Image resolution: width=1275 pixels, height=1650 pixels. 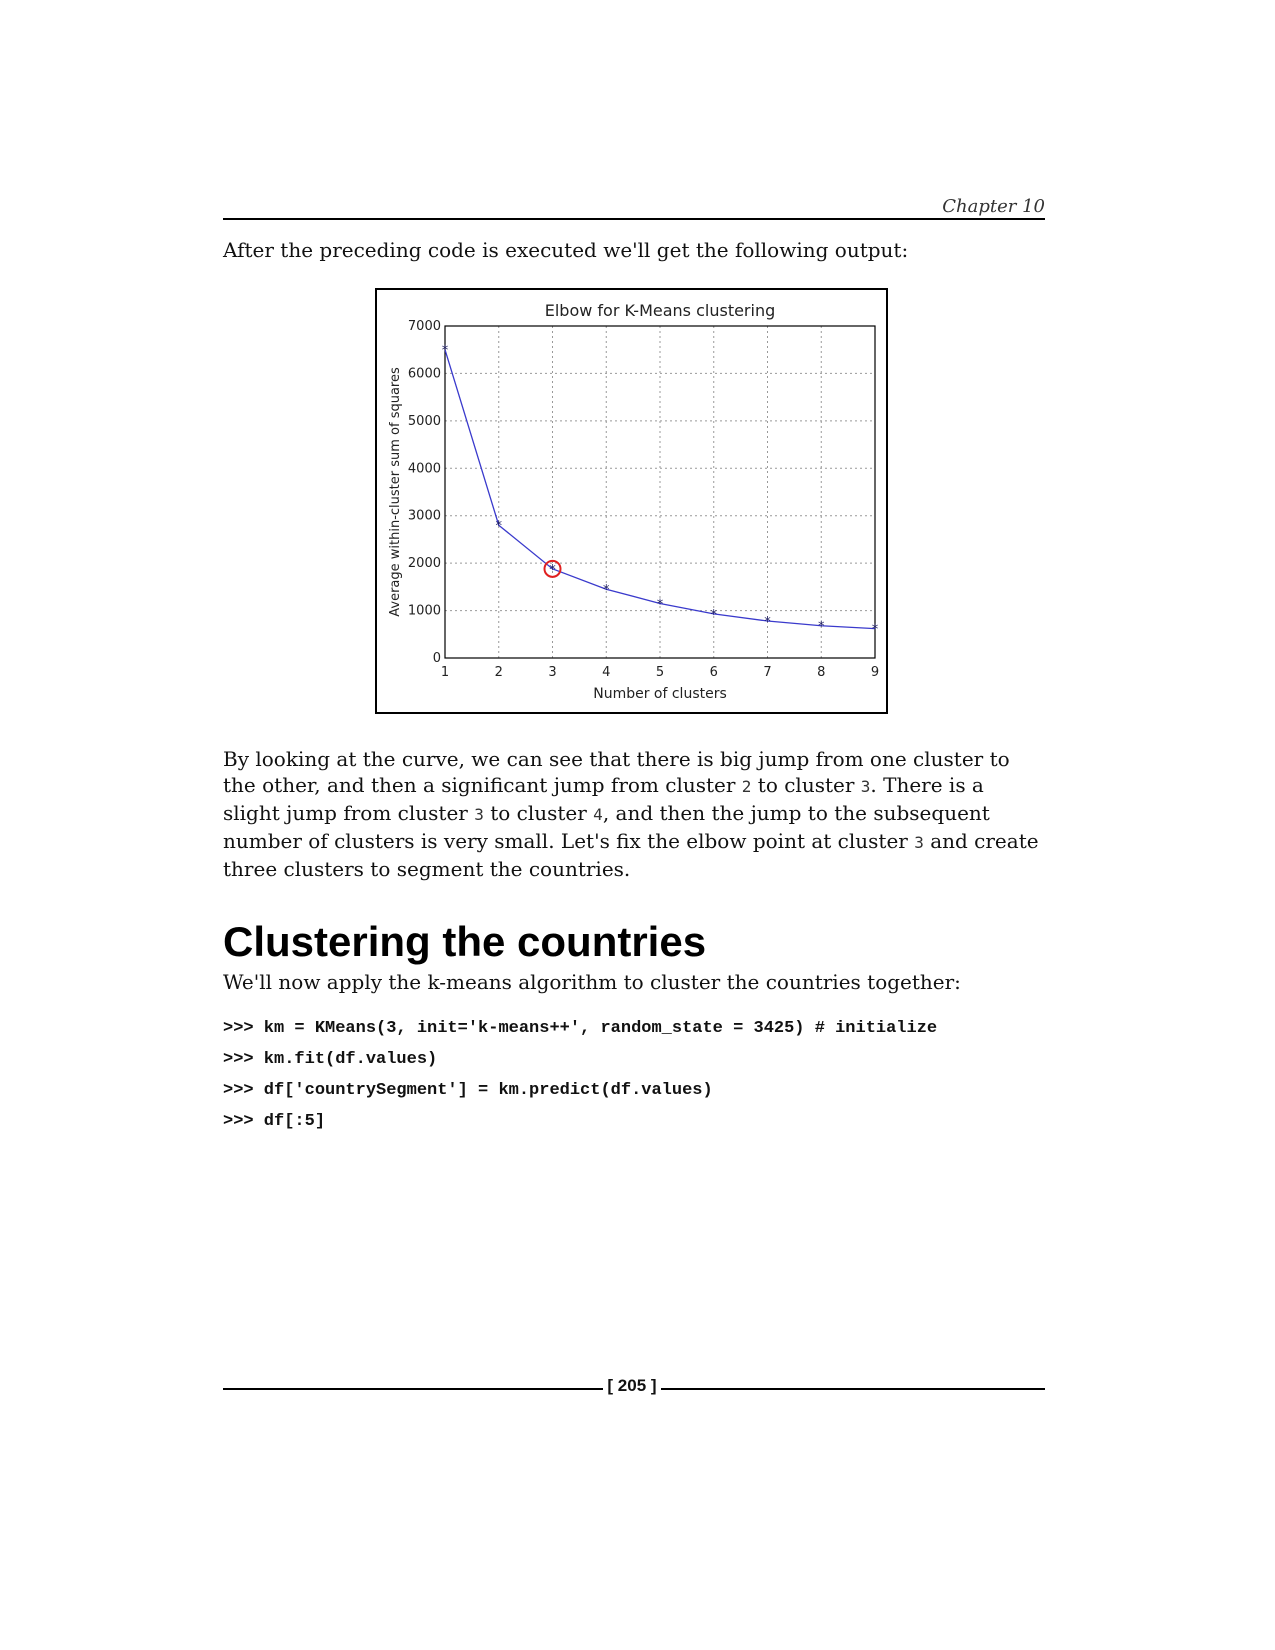 What do you see at coordinates (875, 672) in the screenshot?
I see `x-tick-label: 9` at bounding box center [875, 672].